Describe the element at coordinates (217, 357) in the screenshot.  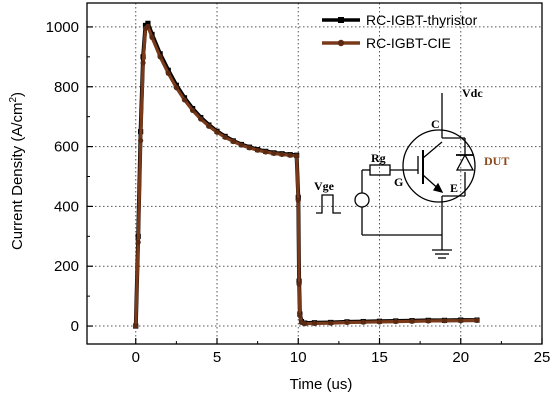
I see `x-tick-label-5: 5` at that location.